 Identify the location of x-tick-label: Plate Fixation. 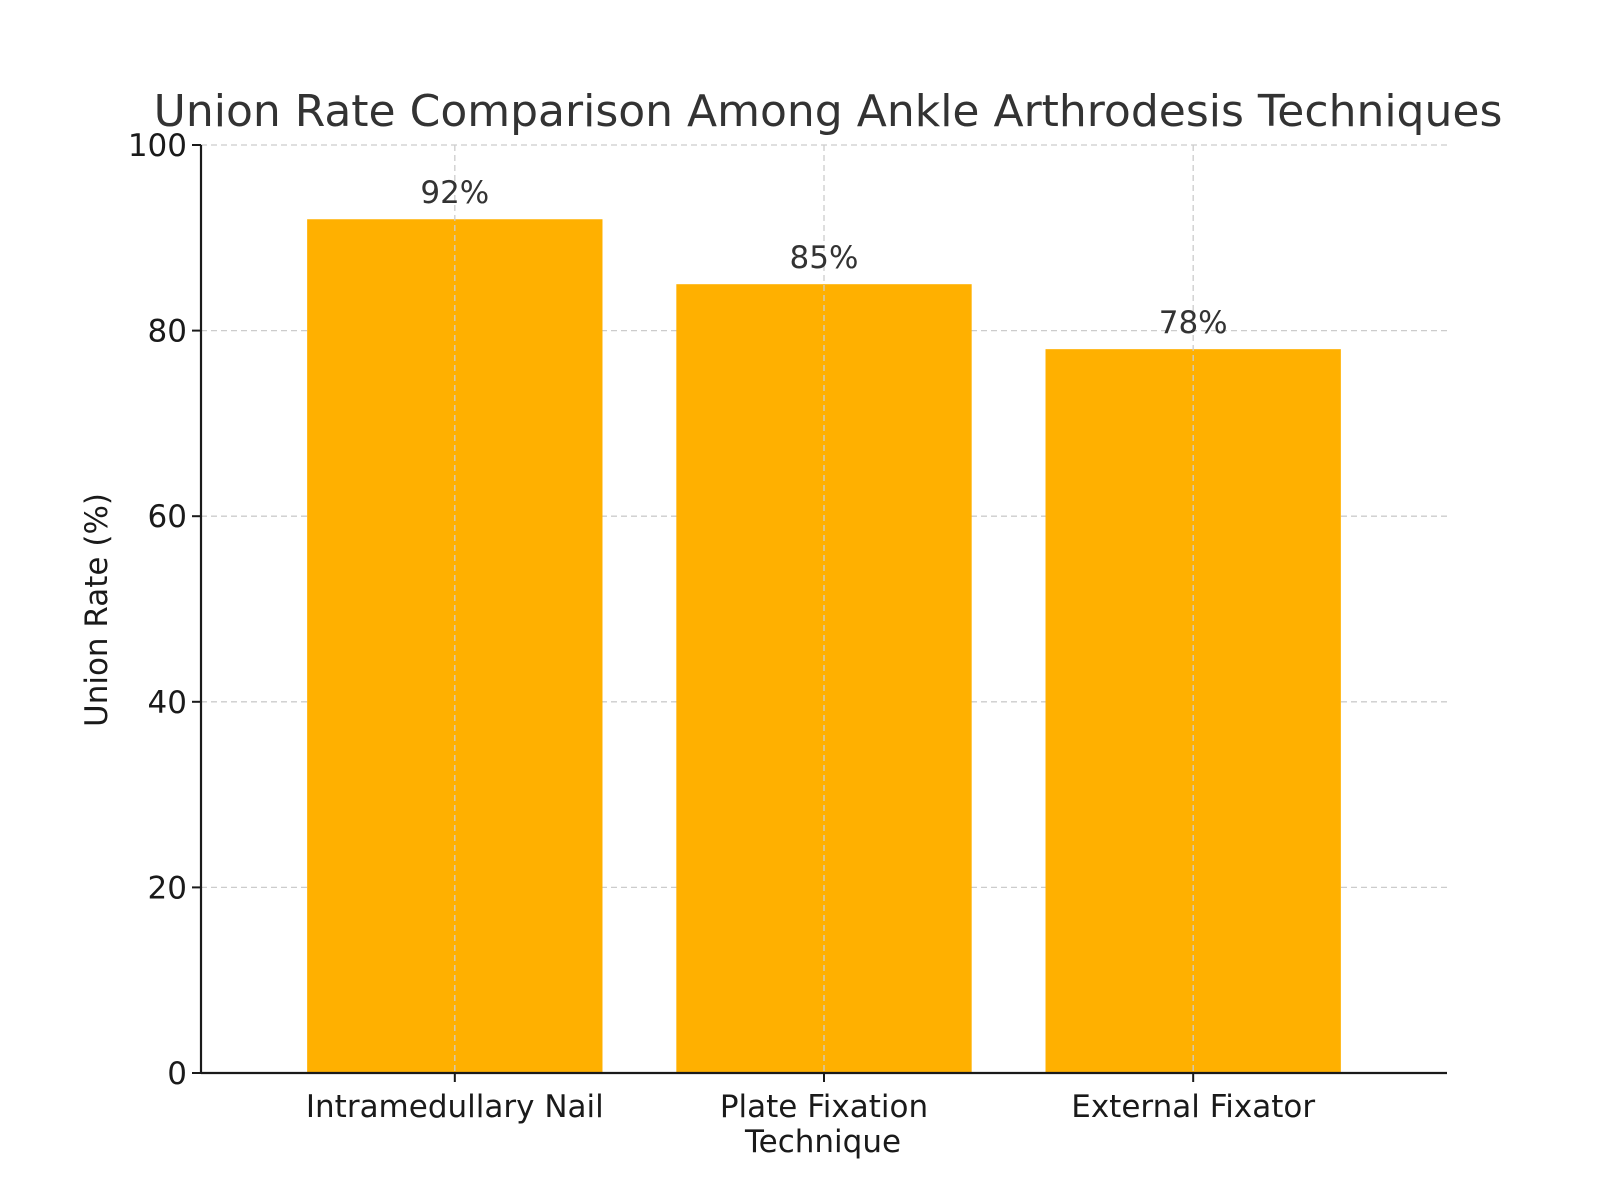
(824, 1107).